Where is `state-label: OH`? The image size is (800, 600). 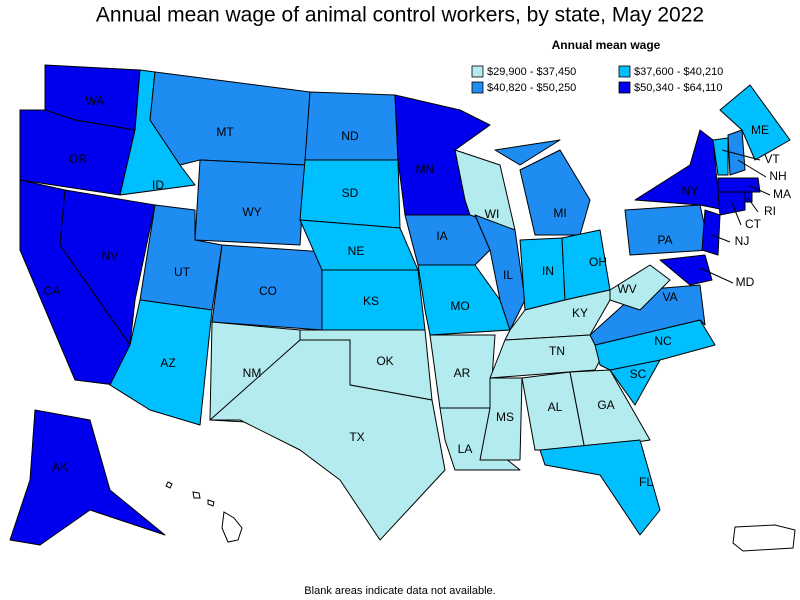 state-label: OH is located at coordinates (598, 262).